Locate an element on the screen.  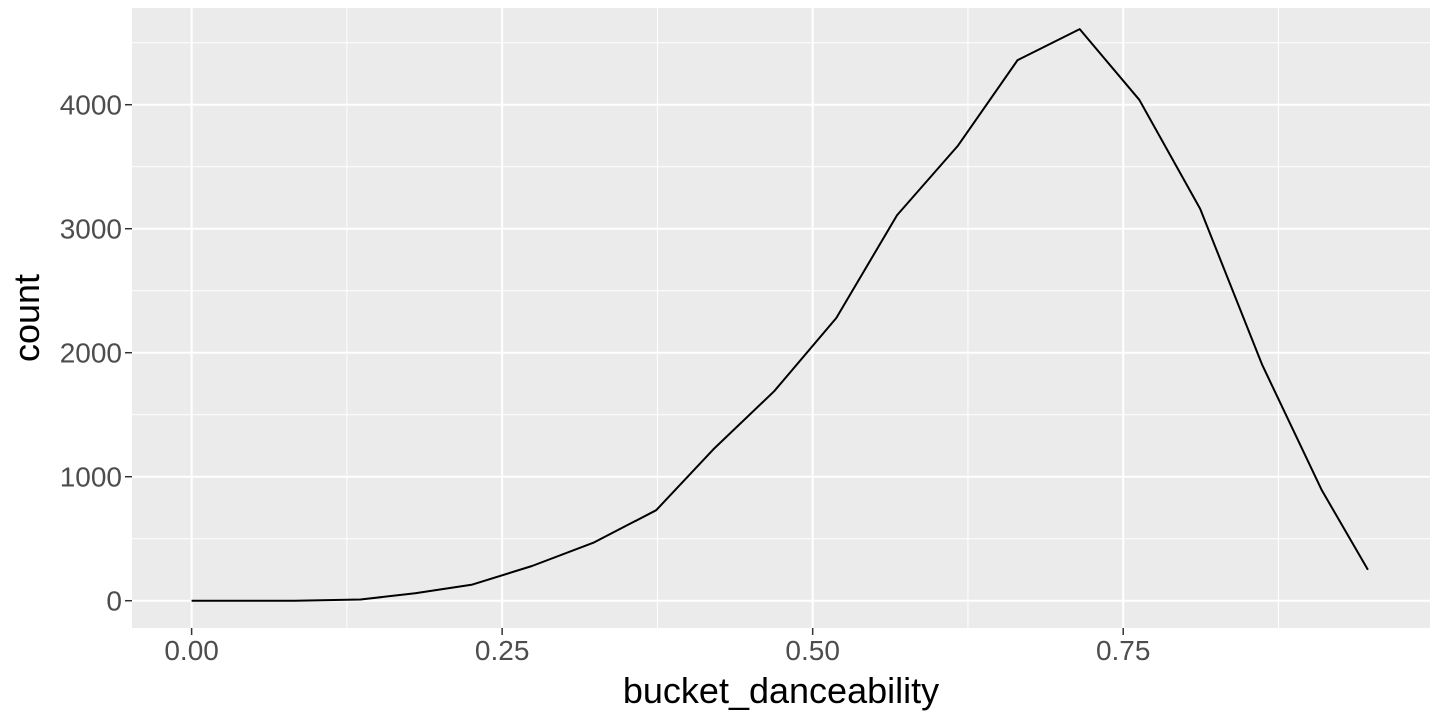
y-tick-label: 4000 is located at coordinates (91, 105).